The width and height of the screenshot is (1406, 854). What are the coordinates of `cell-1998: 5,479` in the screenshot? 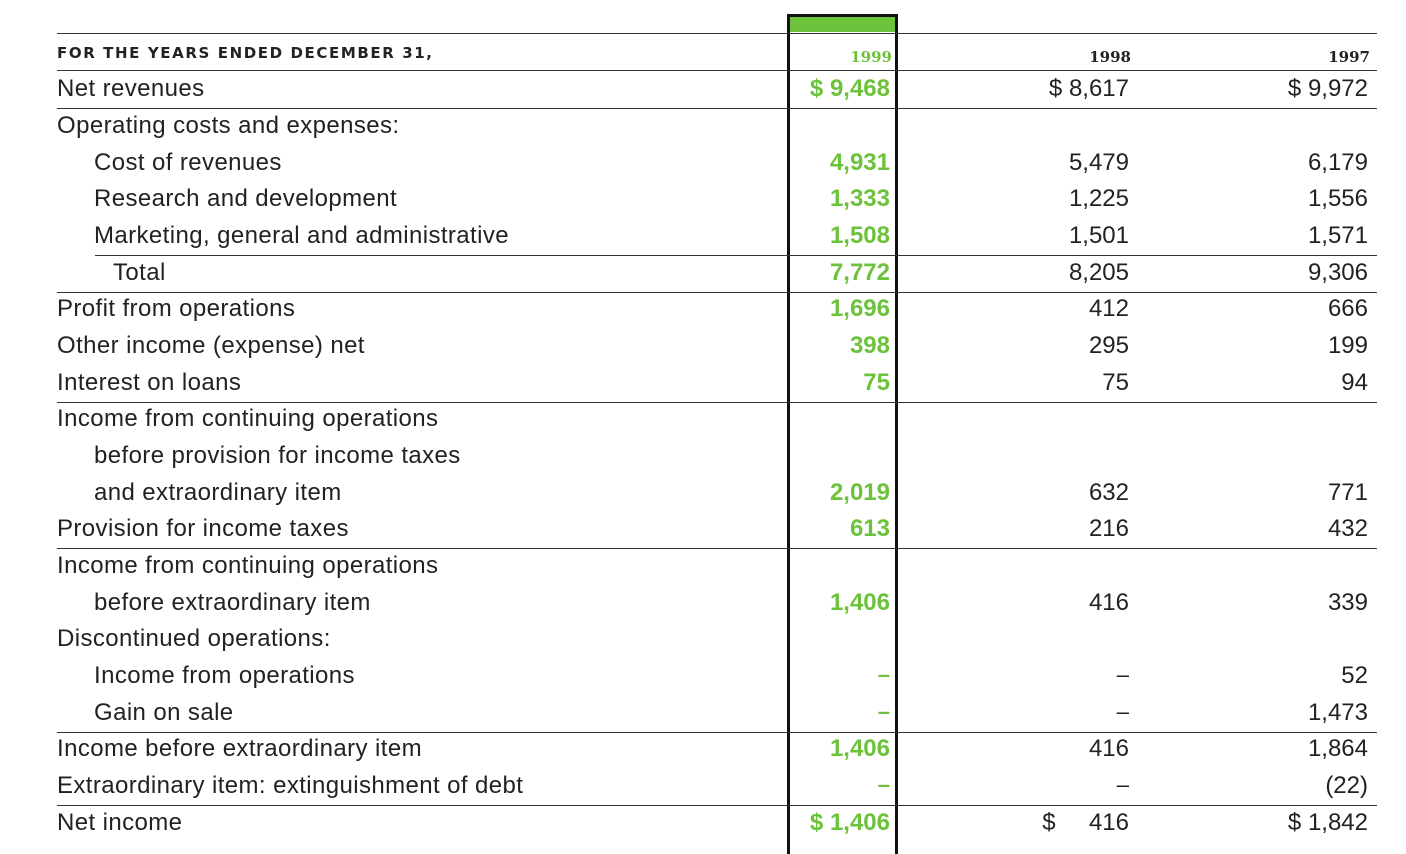 It's located at (1098, 162).